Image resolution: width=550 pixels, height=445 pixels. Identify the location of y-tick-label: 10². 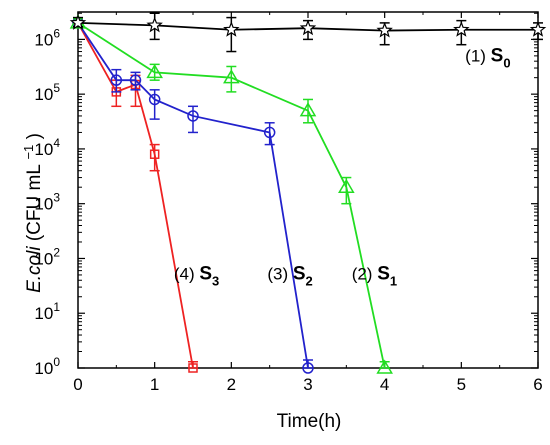
(47, 256).